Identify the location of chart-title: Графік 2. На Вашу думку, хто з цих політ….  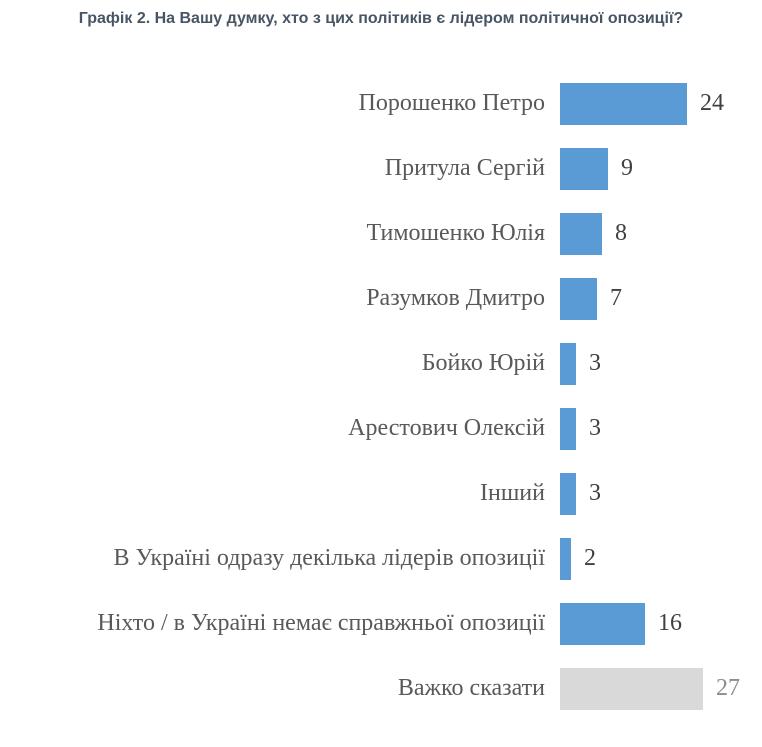
(381, 18).